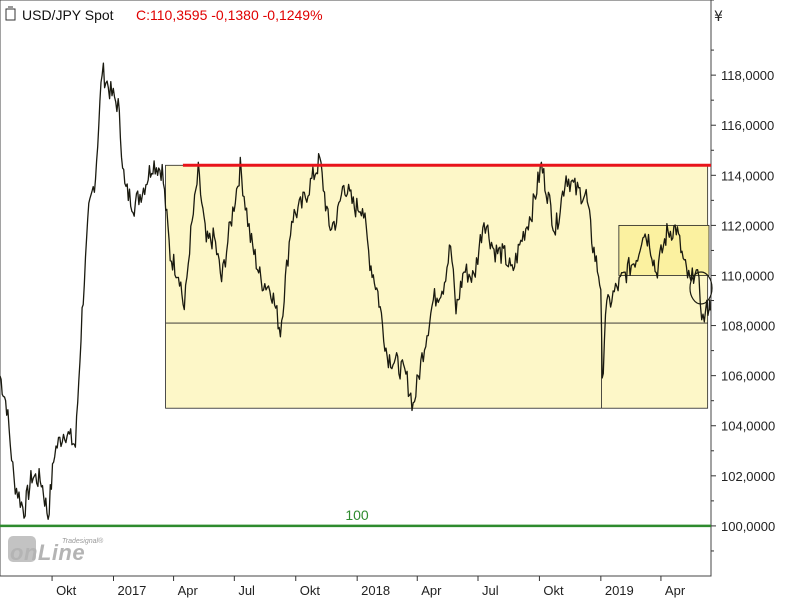 The width and height of the screenshot is (800, 600). Describe the element at coordinates (718, 17) in the screenshot. I see `currency-symbol: ¥` at that location.